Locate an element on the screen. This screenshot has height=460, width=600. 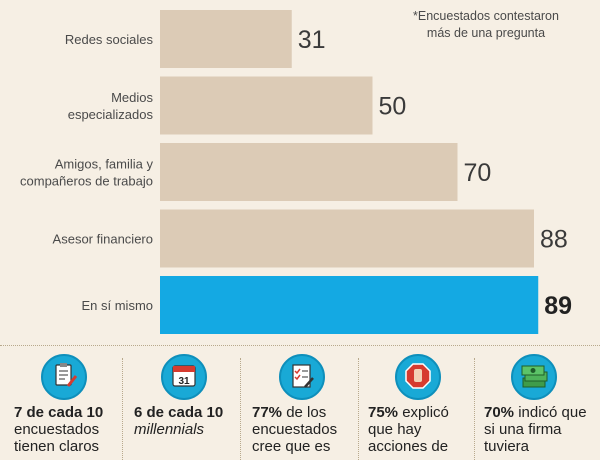
checklist-icon is located at coordinates (302, 377).